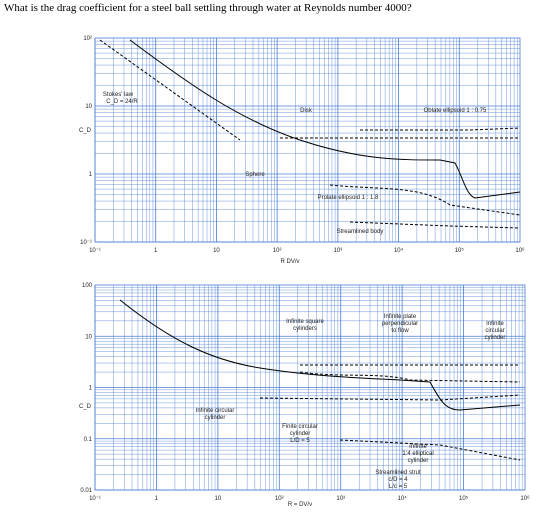  What do you see at coordinates (360, 232) in the screenshot?
I see `annotation: Streamlined body` at bounding box center [360, 232].